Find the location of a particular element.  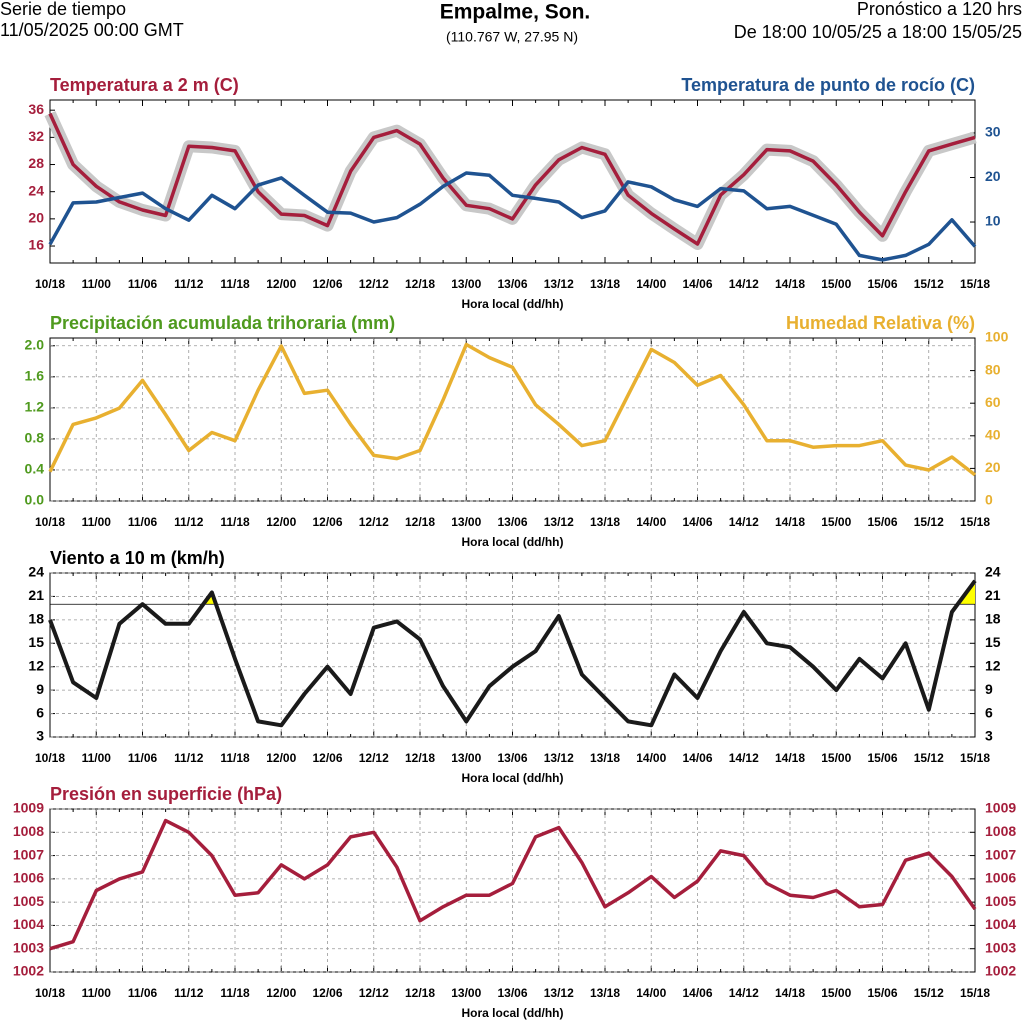

y-tick-label: 1006 is located at coordinates (28, 878).